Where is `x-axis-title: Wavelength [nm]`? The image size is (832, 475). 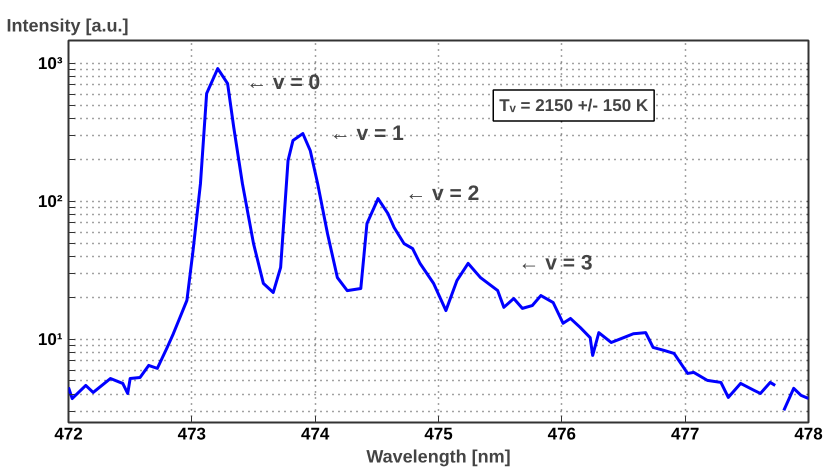 x-axis-title: Wavelength [nm] is located at coordinates (438, 456).